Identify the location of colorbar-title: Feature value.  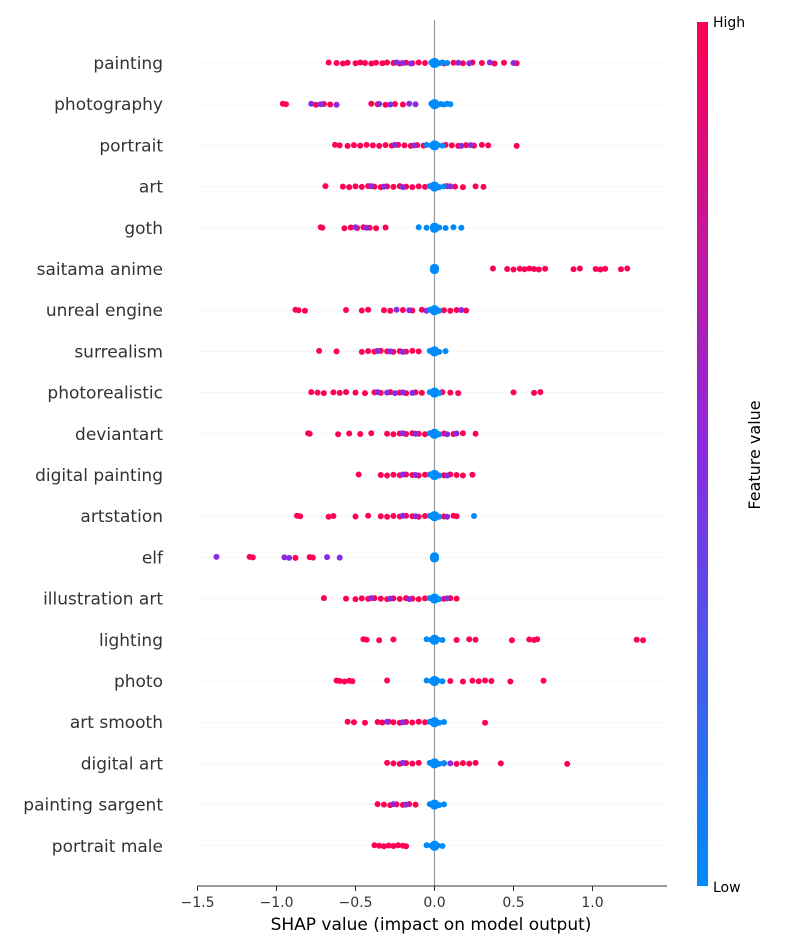
(754, 454).